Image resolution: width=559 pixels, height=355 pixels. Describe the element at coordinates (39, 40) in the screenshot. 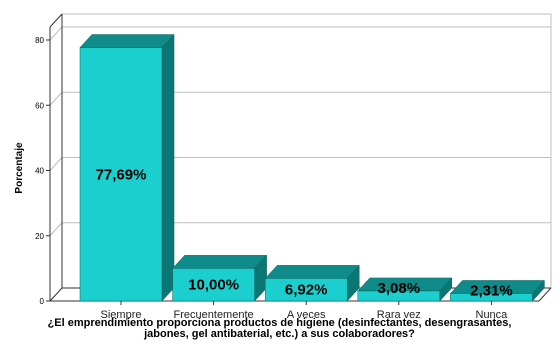

I see `y-tick-label: 80` at that location.